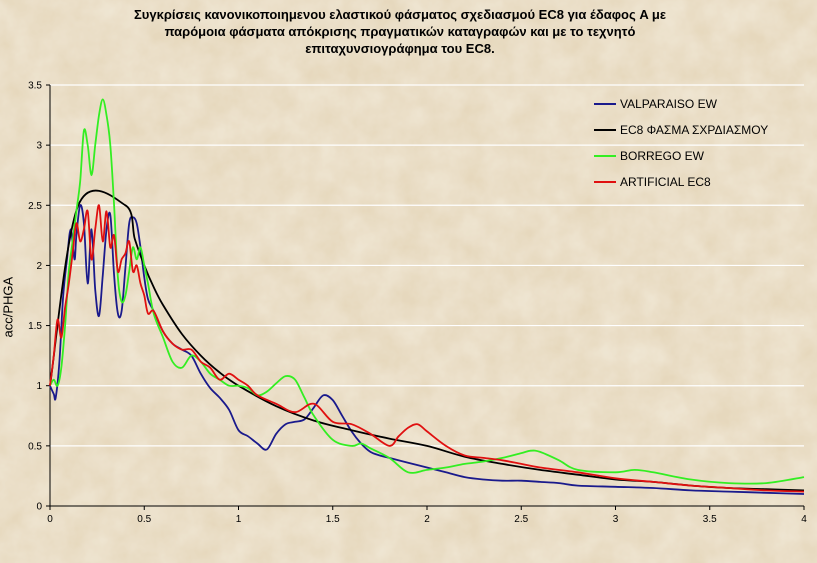  What do you see at coordinates (239, 519) in the screenshot?
I see `x-tick-label: 1` at bounding box center [239, 519].